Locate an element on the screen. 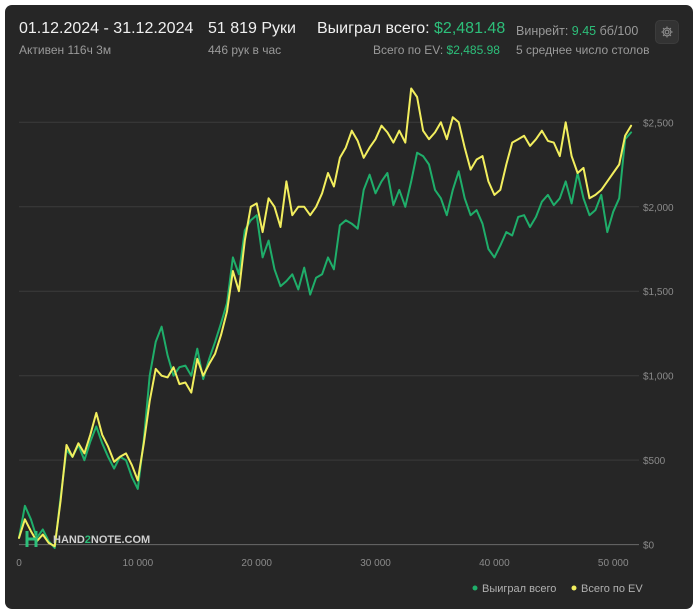  ev-total: Всего по EV: $2,485.98 is located at coordinates (436, 50).